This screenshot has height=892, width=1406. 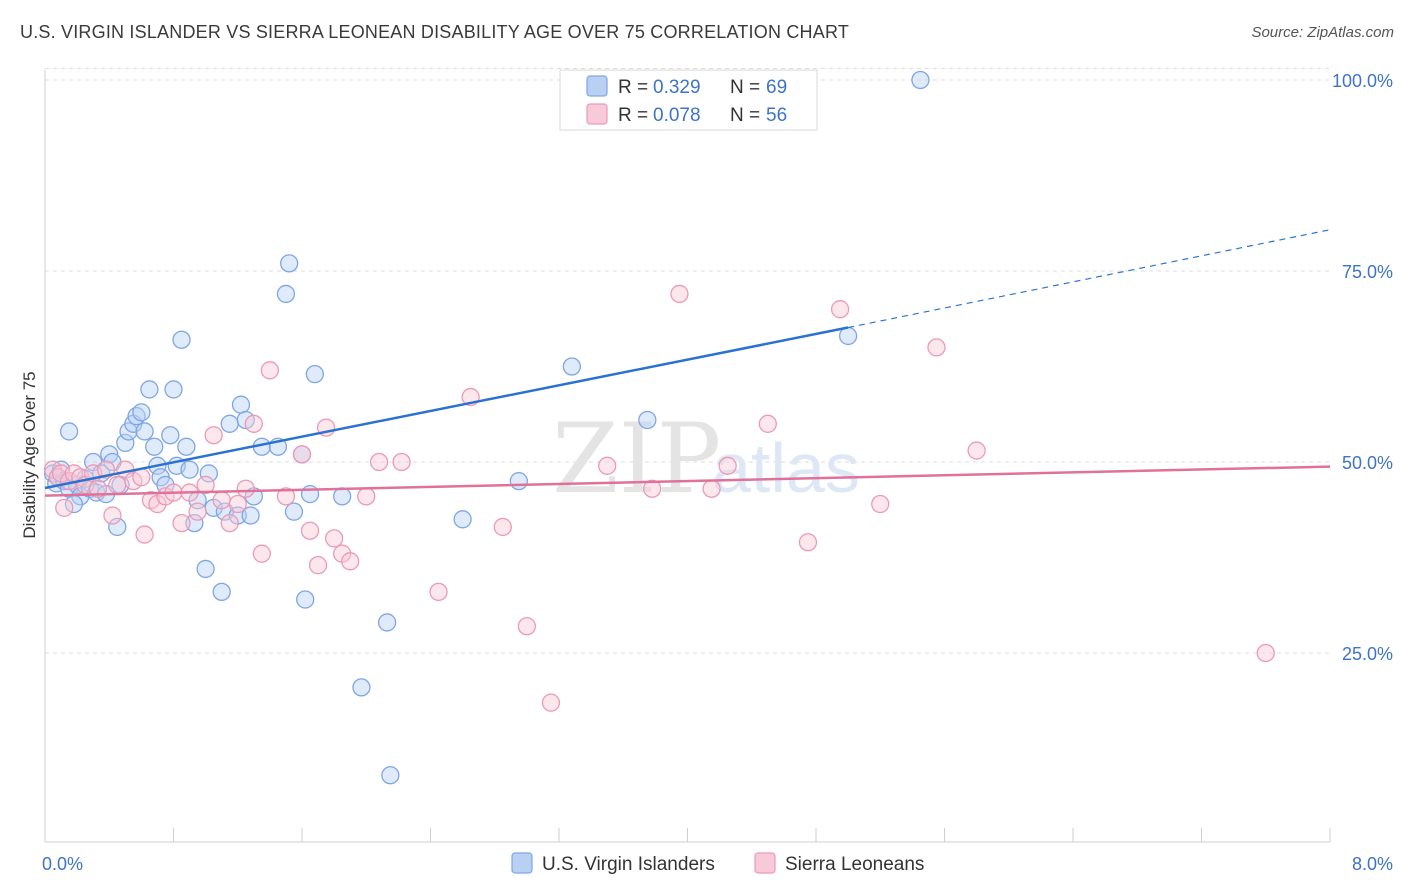 I want to click on legend-r-value-2: 0.078, so click(x=677, y=115).